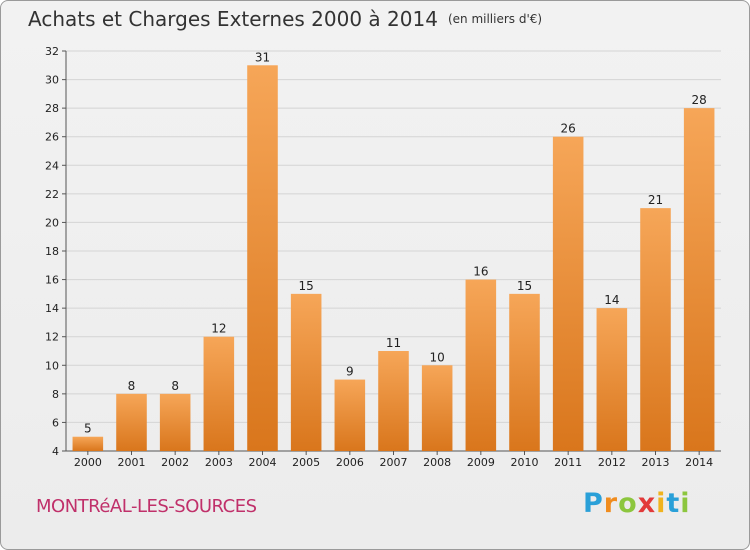  What do you see at coordinates (699, 280) in the screenshot?
I see `bar-2014` at bounding box center [699, 280].